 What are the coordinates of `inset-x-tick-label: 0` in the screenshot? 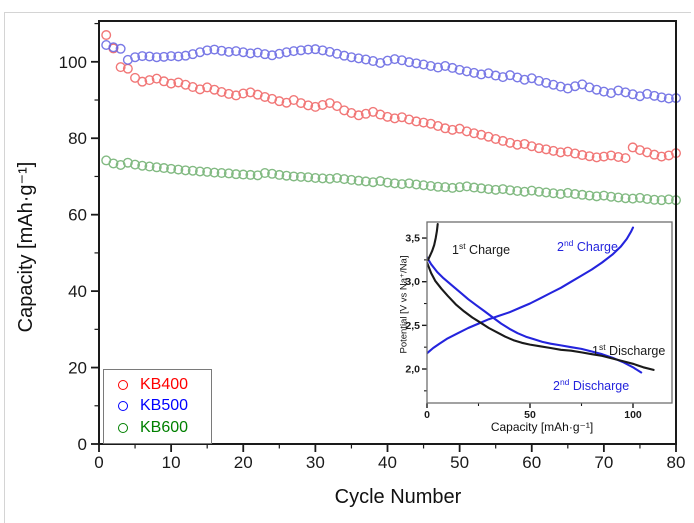 It's located at (427, 415).